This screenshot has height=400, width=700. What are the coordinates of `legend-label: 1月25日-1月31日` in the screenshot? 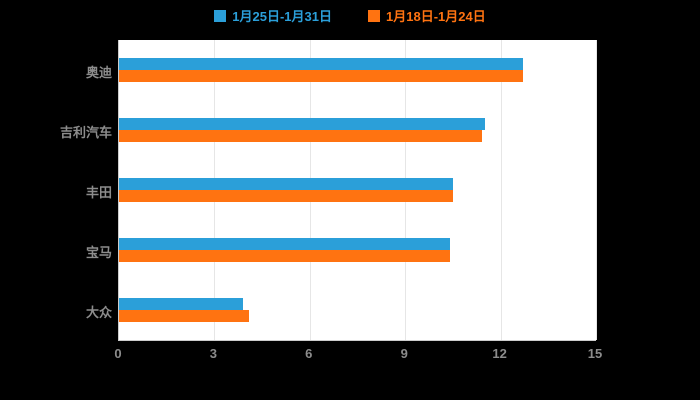 It's located at (282, 16).